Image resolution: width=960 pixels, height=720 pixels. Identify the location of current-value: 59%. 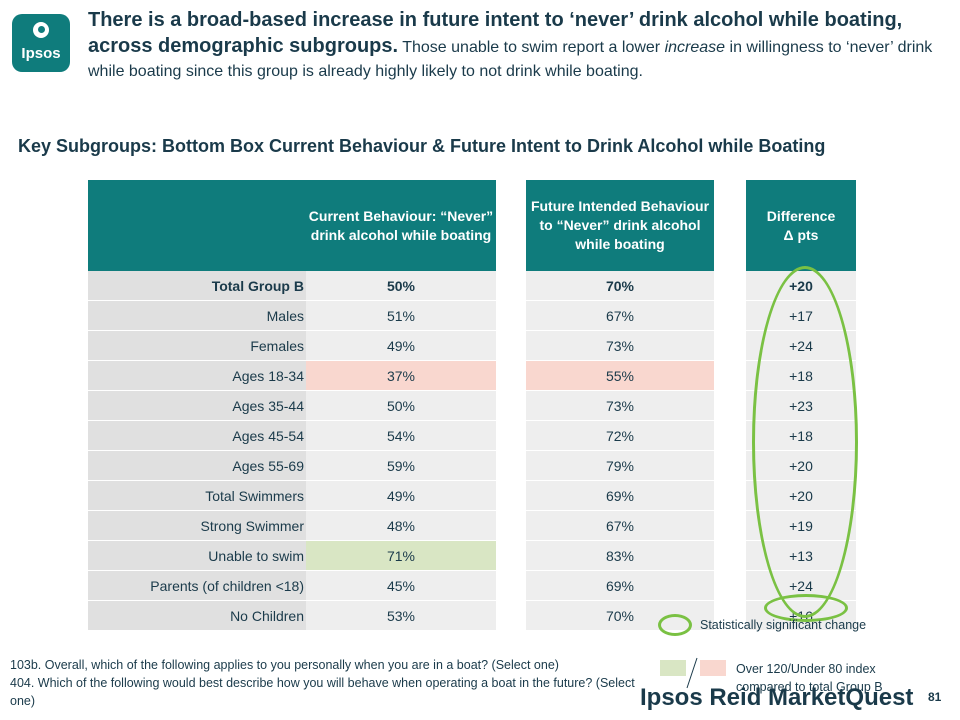
(401, 465).